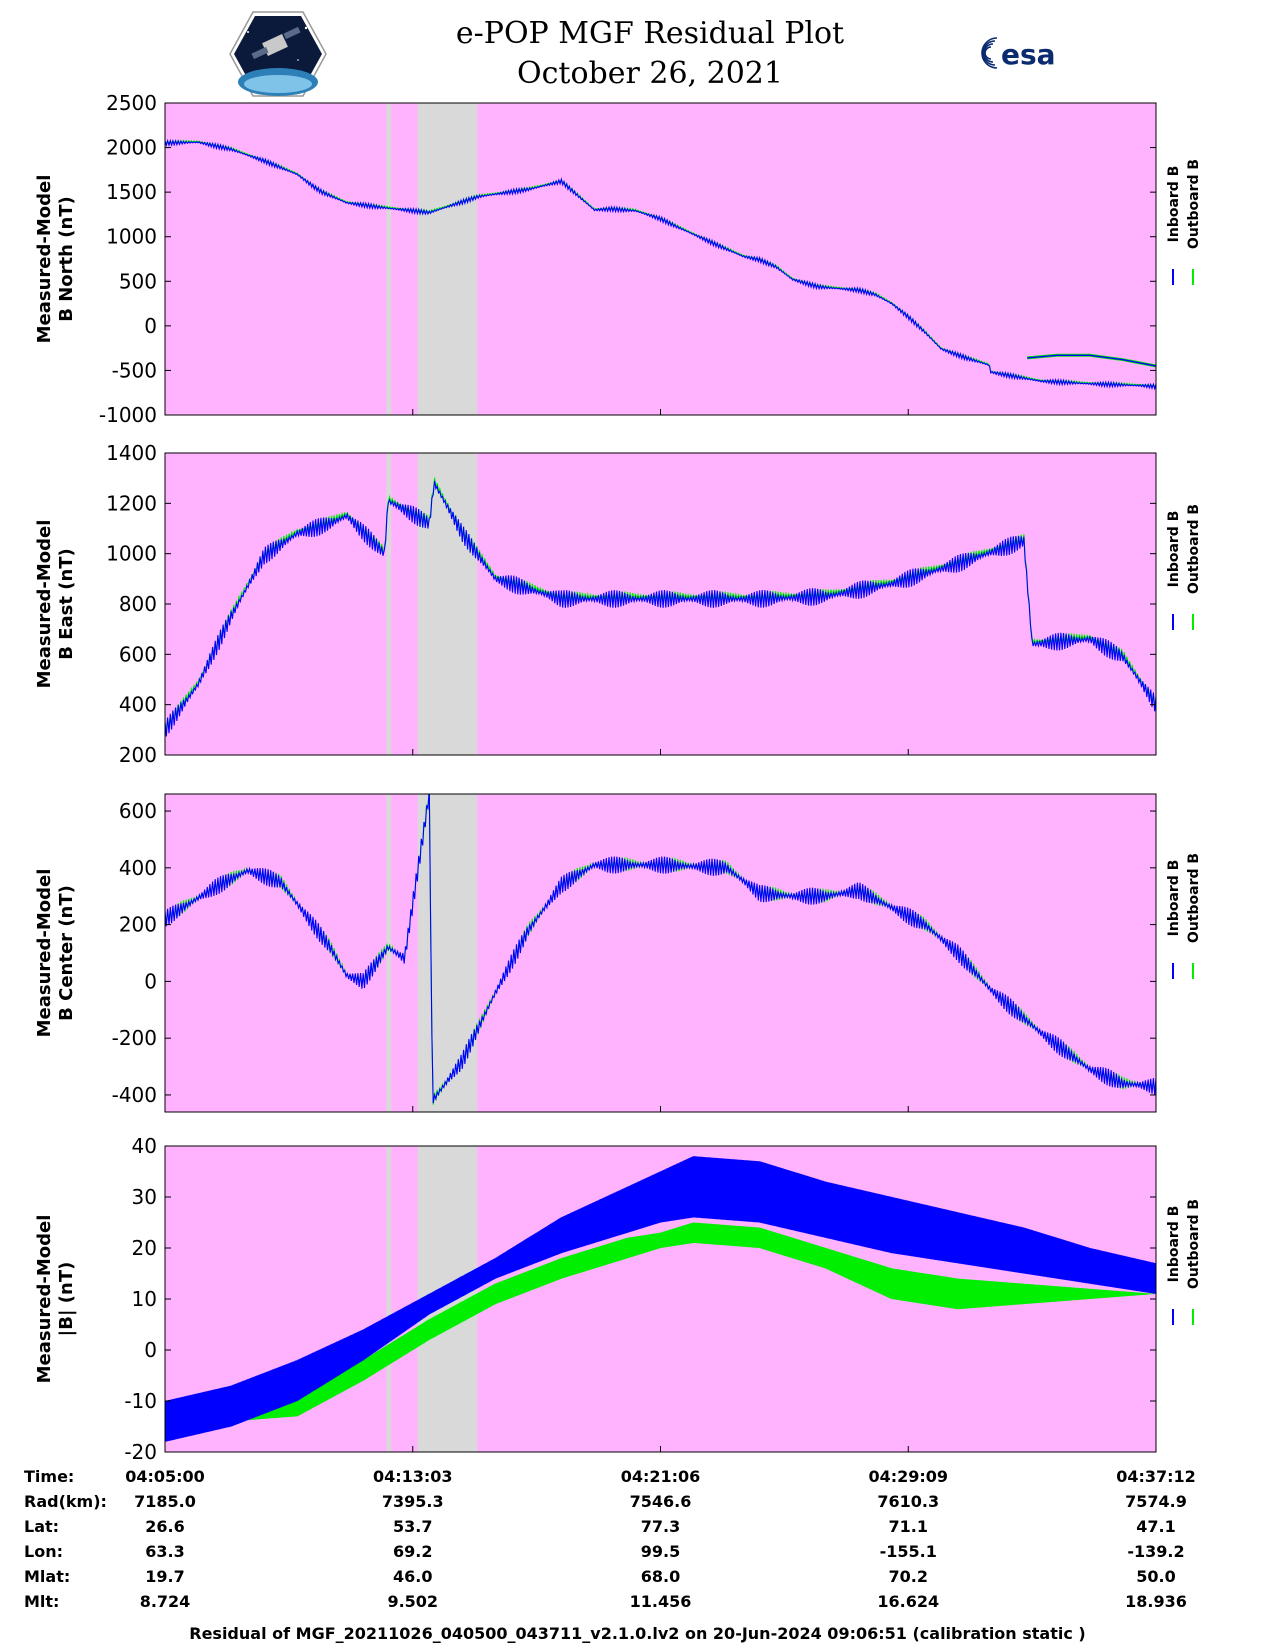 The image size is (1275, 1650). I want to click on table-cell: 11.456, so click(661, 1601).